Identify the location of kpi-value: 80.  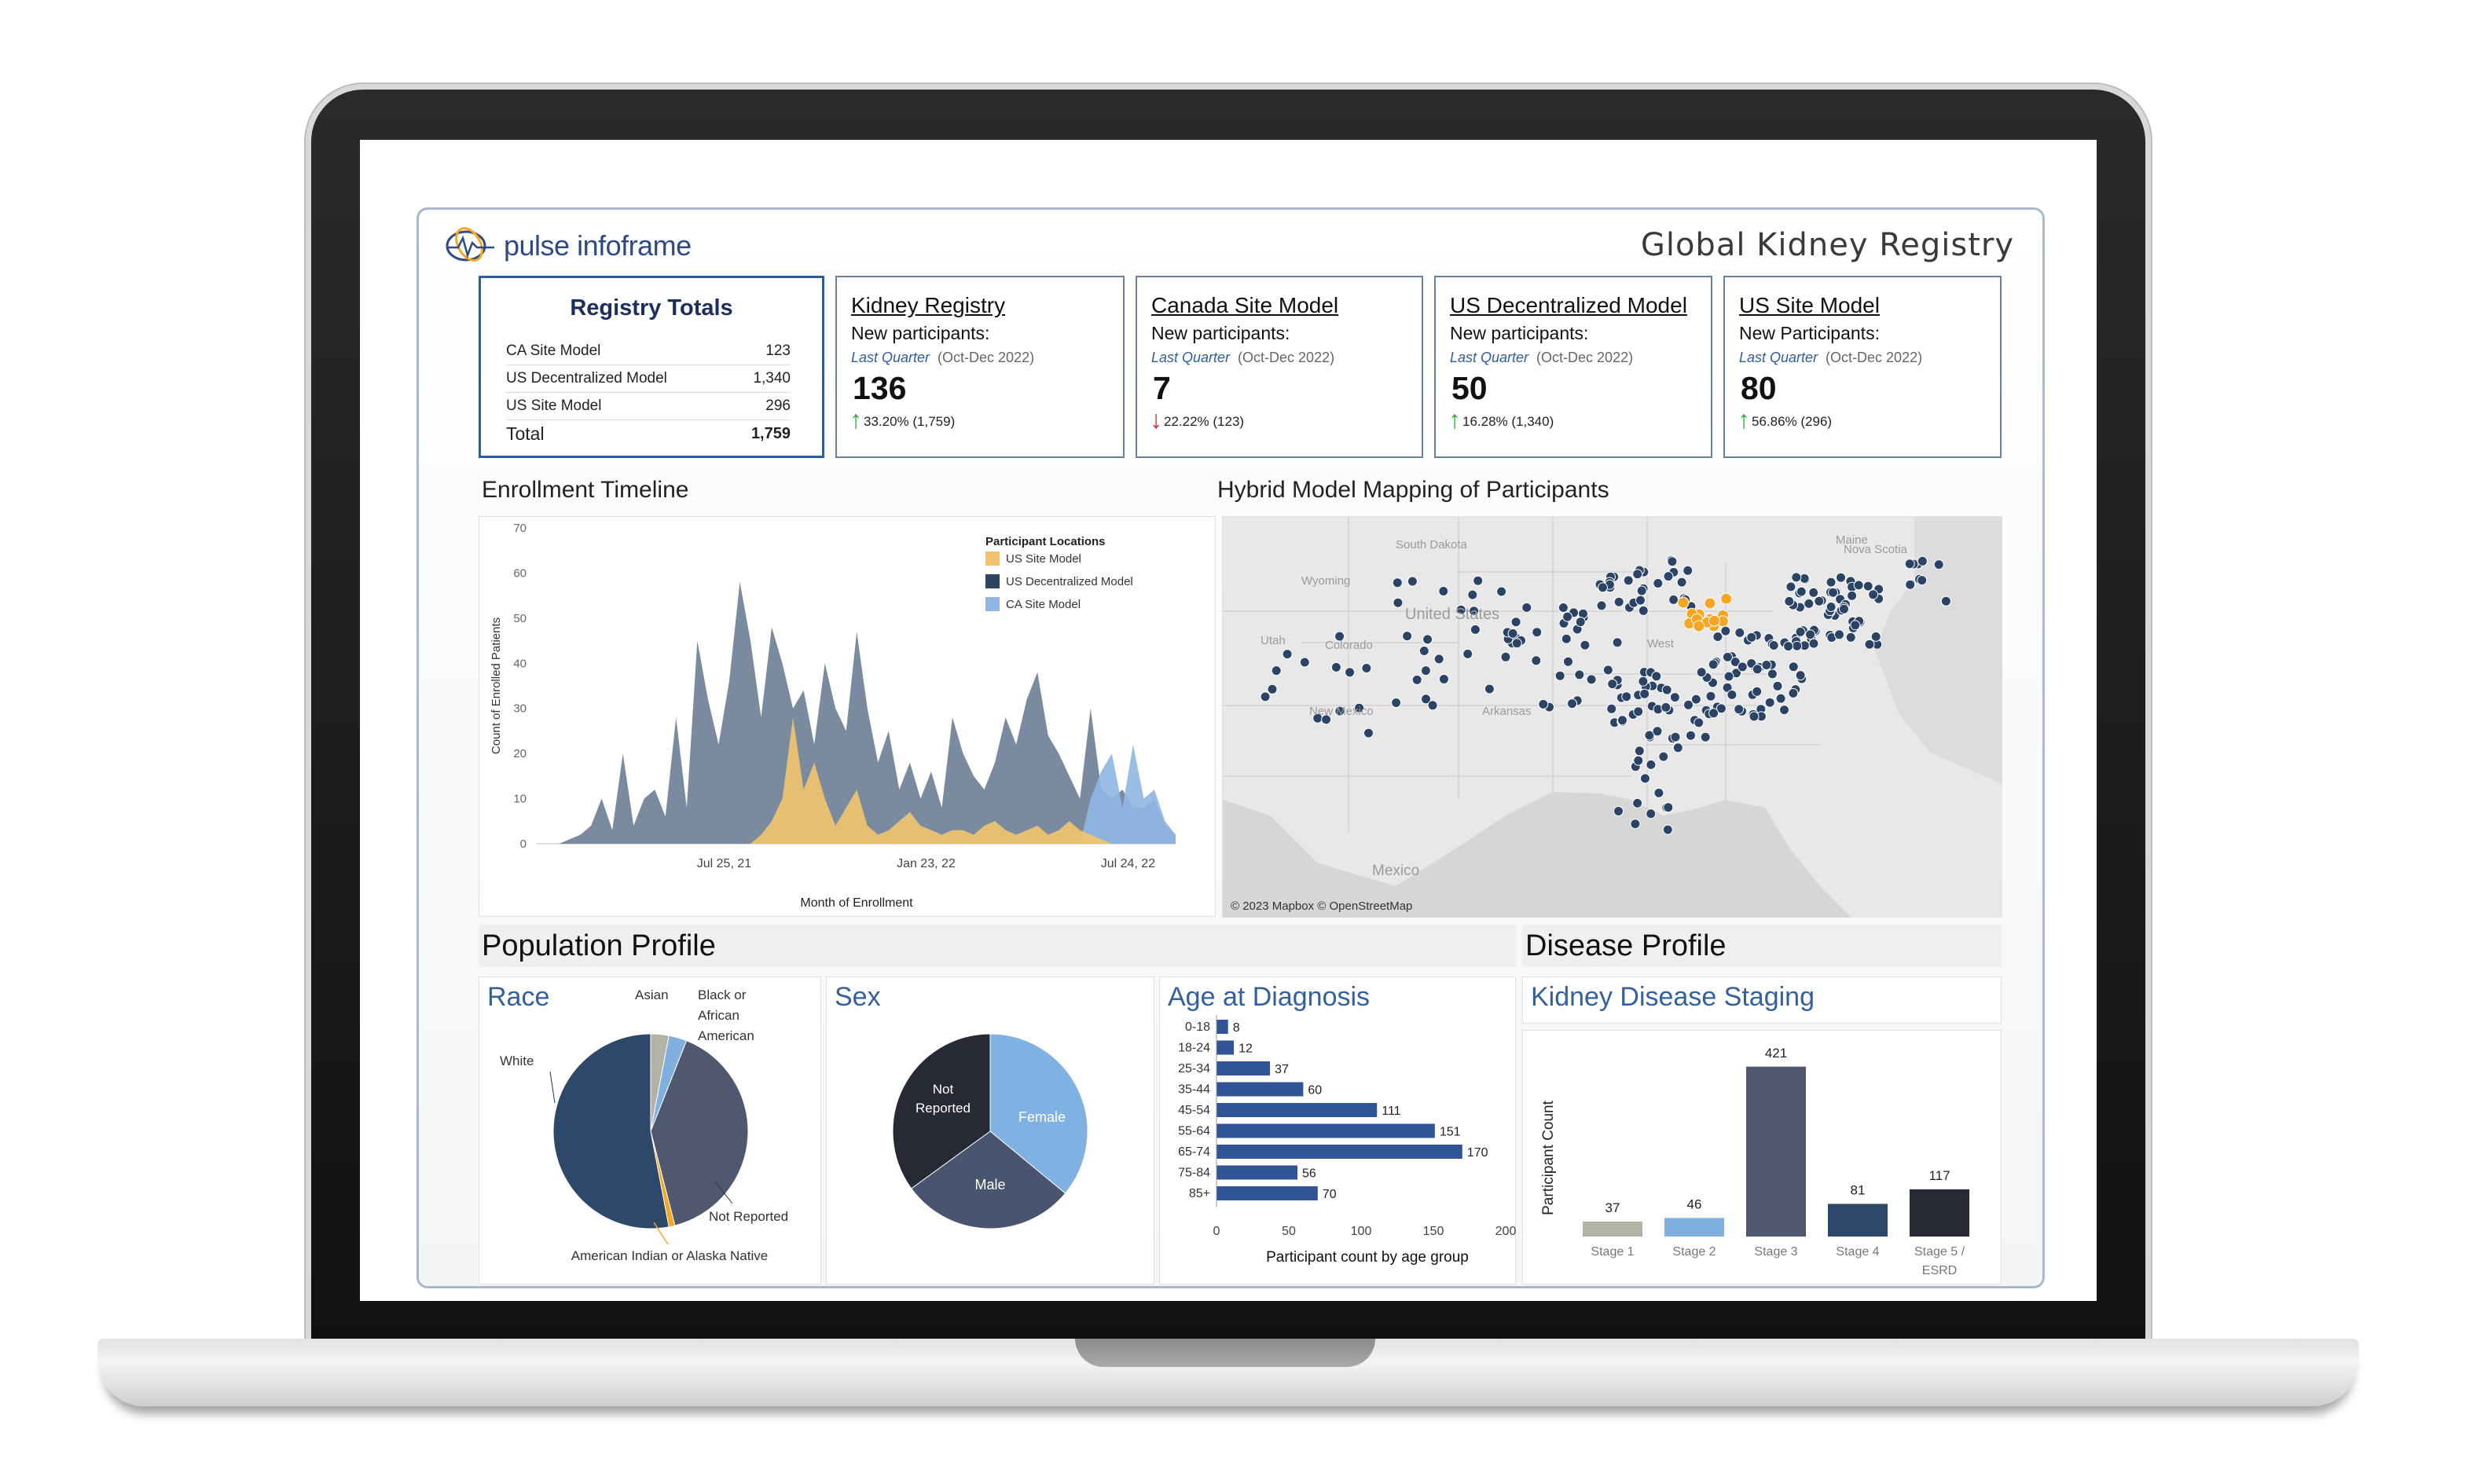
(1759, 388).